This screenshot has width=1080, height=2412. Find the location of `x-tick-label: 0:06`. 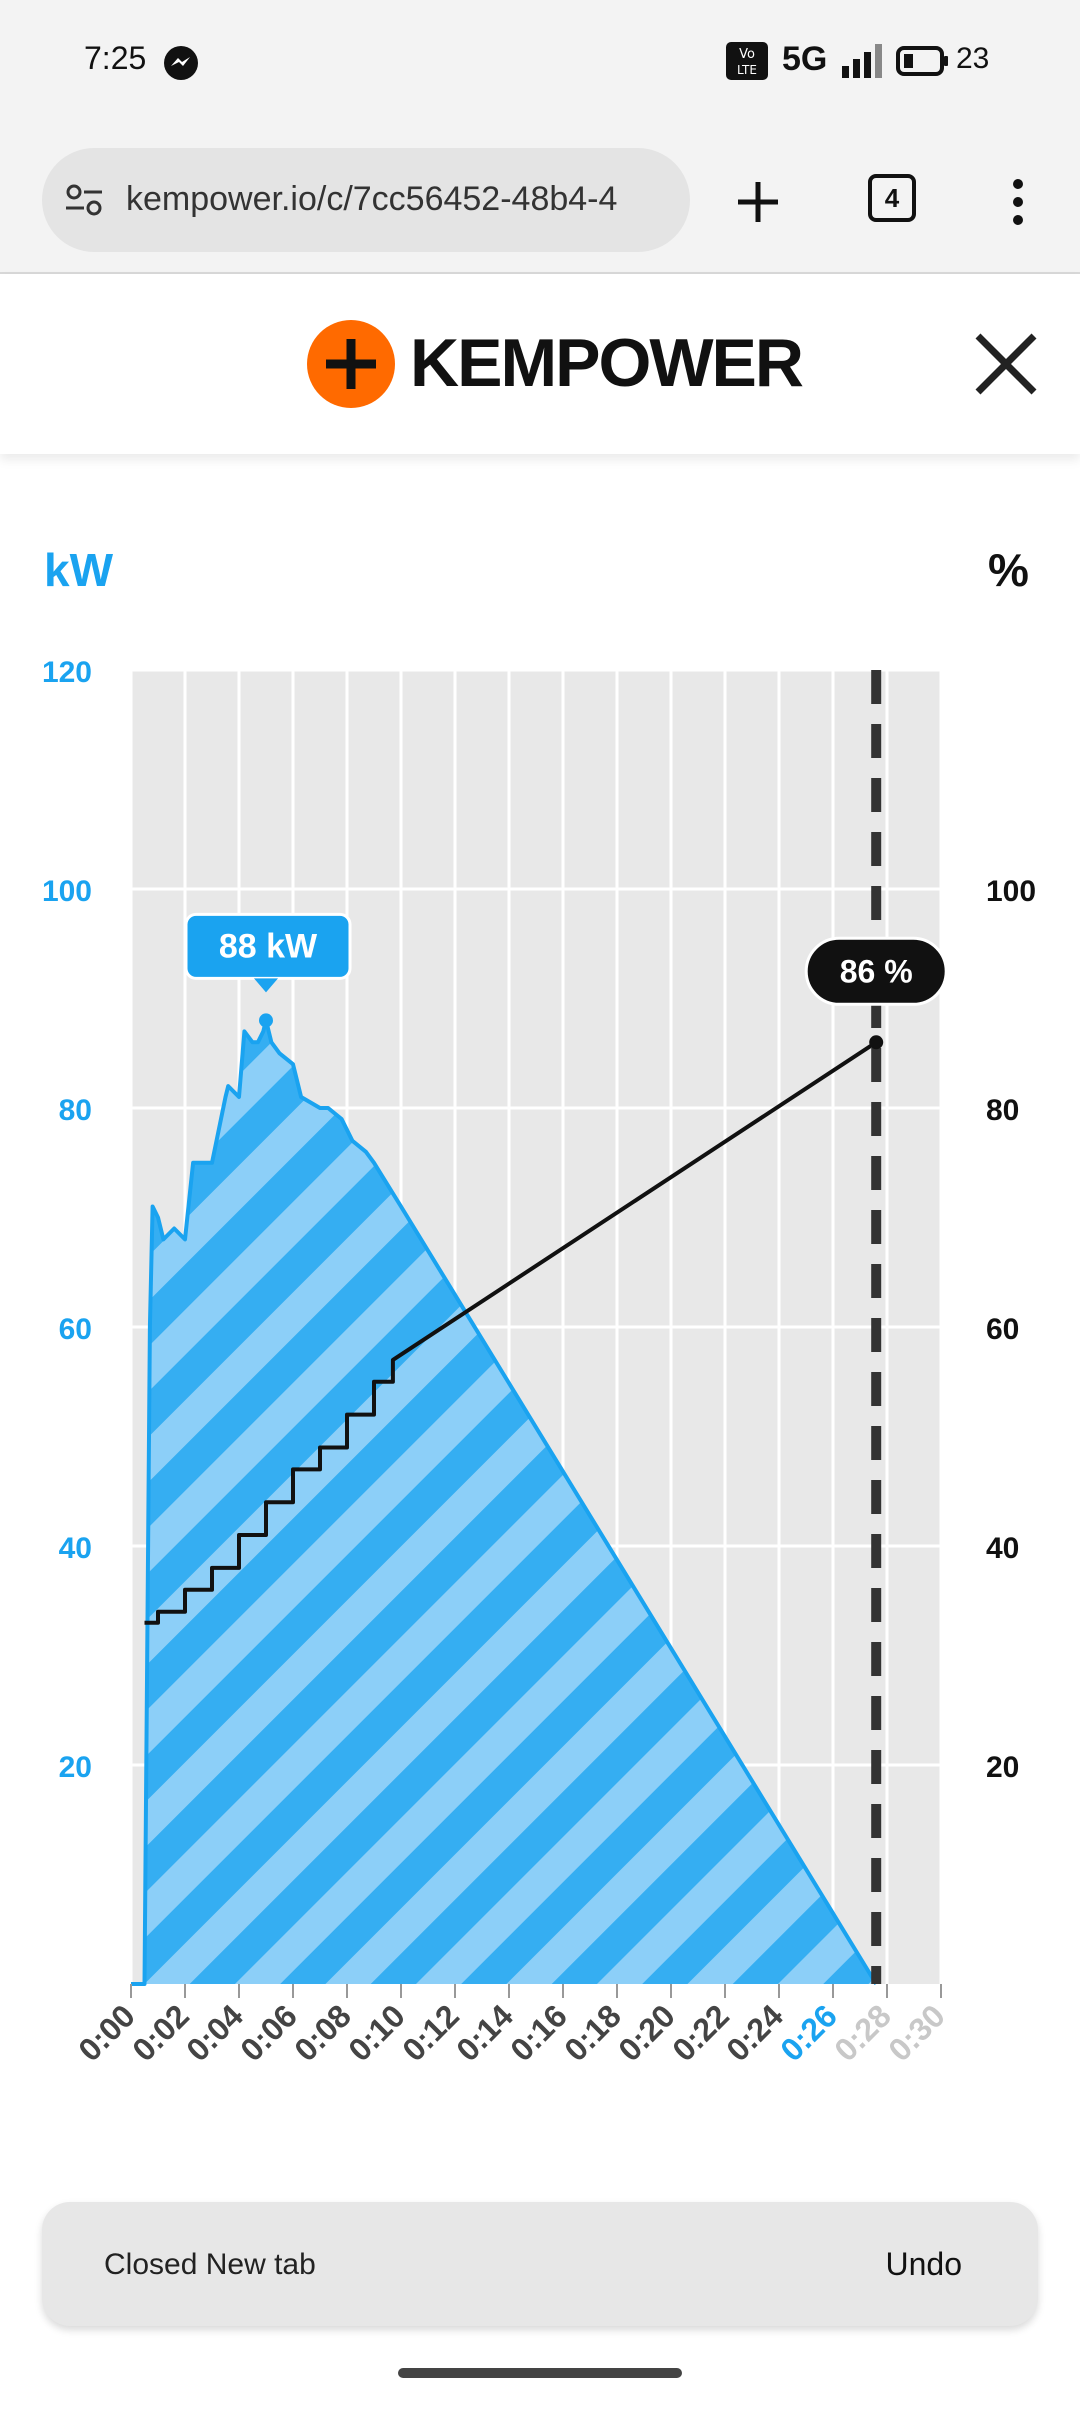

x-tick-label: 0:06 is located at coordinates (268, 2032).